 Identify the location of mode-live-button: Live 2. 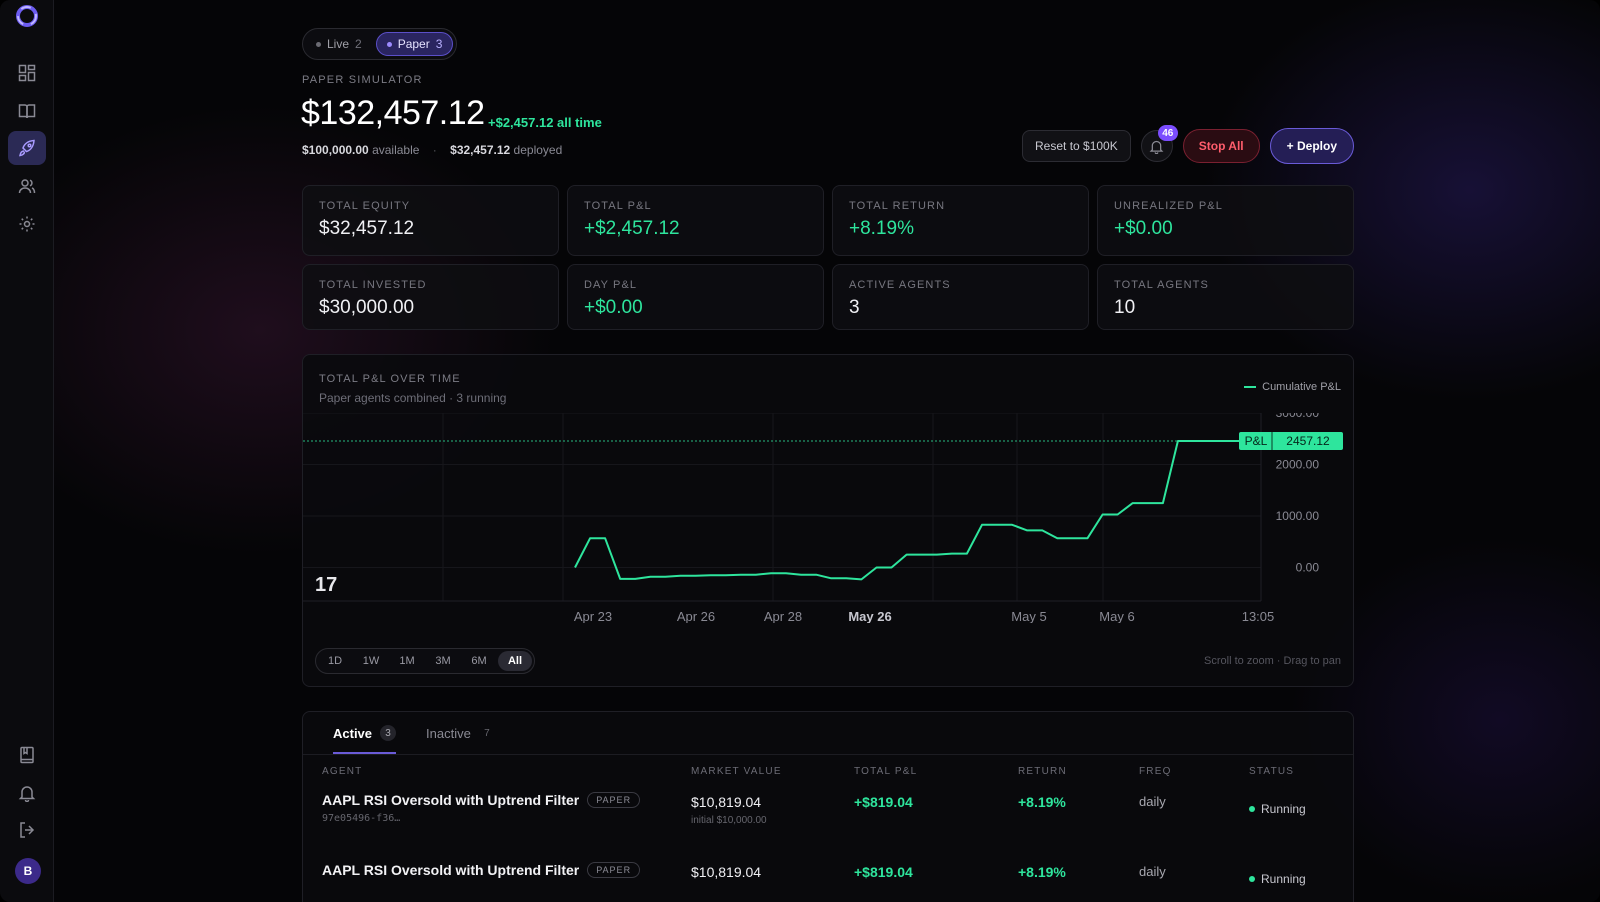
(339, 44).